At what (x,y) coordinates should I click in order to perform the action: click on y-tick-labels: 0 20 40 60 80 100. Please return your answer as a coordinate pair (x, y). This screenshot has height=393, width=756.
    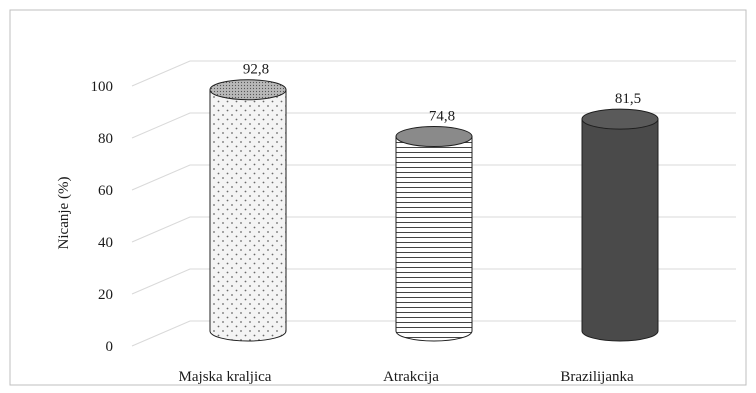
    Looking at the image, I should click on (102, 217).